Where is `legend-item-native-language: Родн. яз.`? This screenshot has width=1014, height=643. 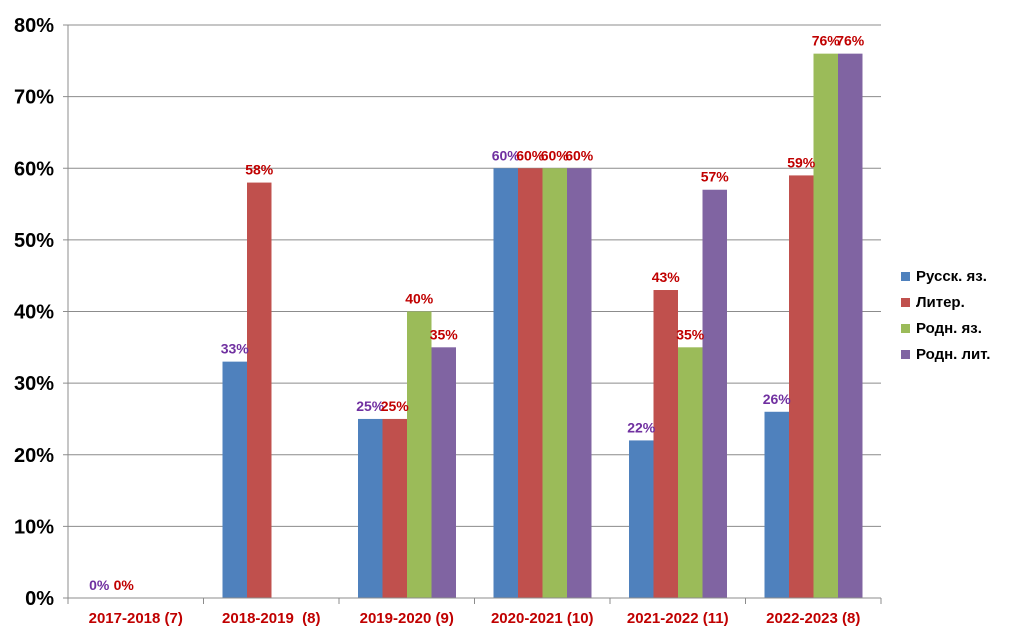 legend-item-native-language: Родн. яз. is located at coordinates (945, 328).